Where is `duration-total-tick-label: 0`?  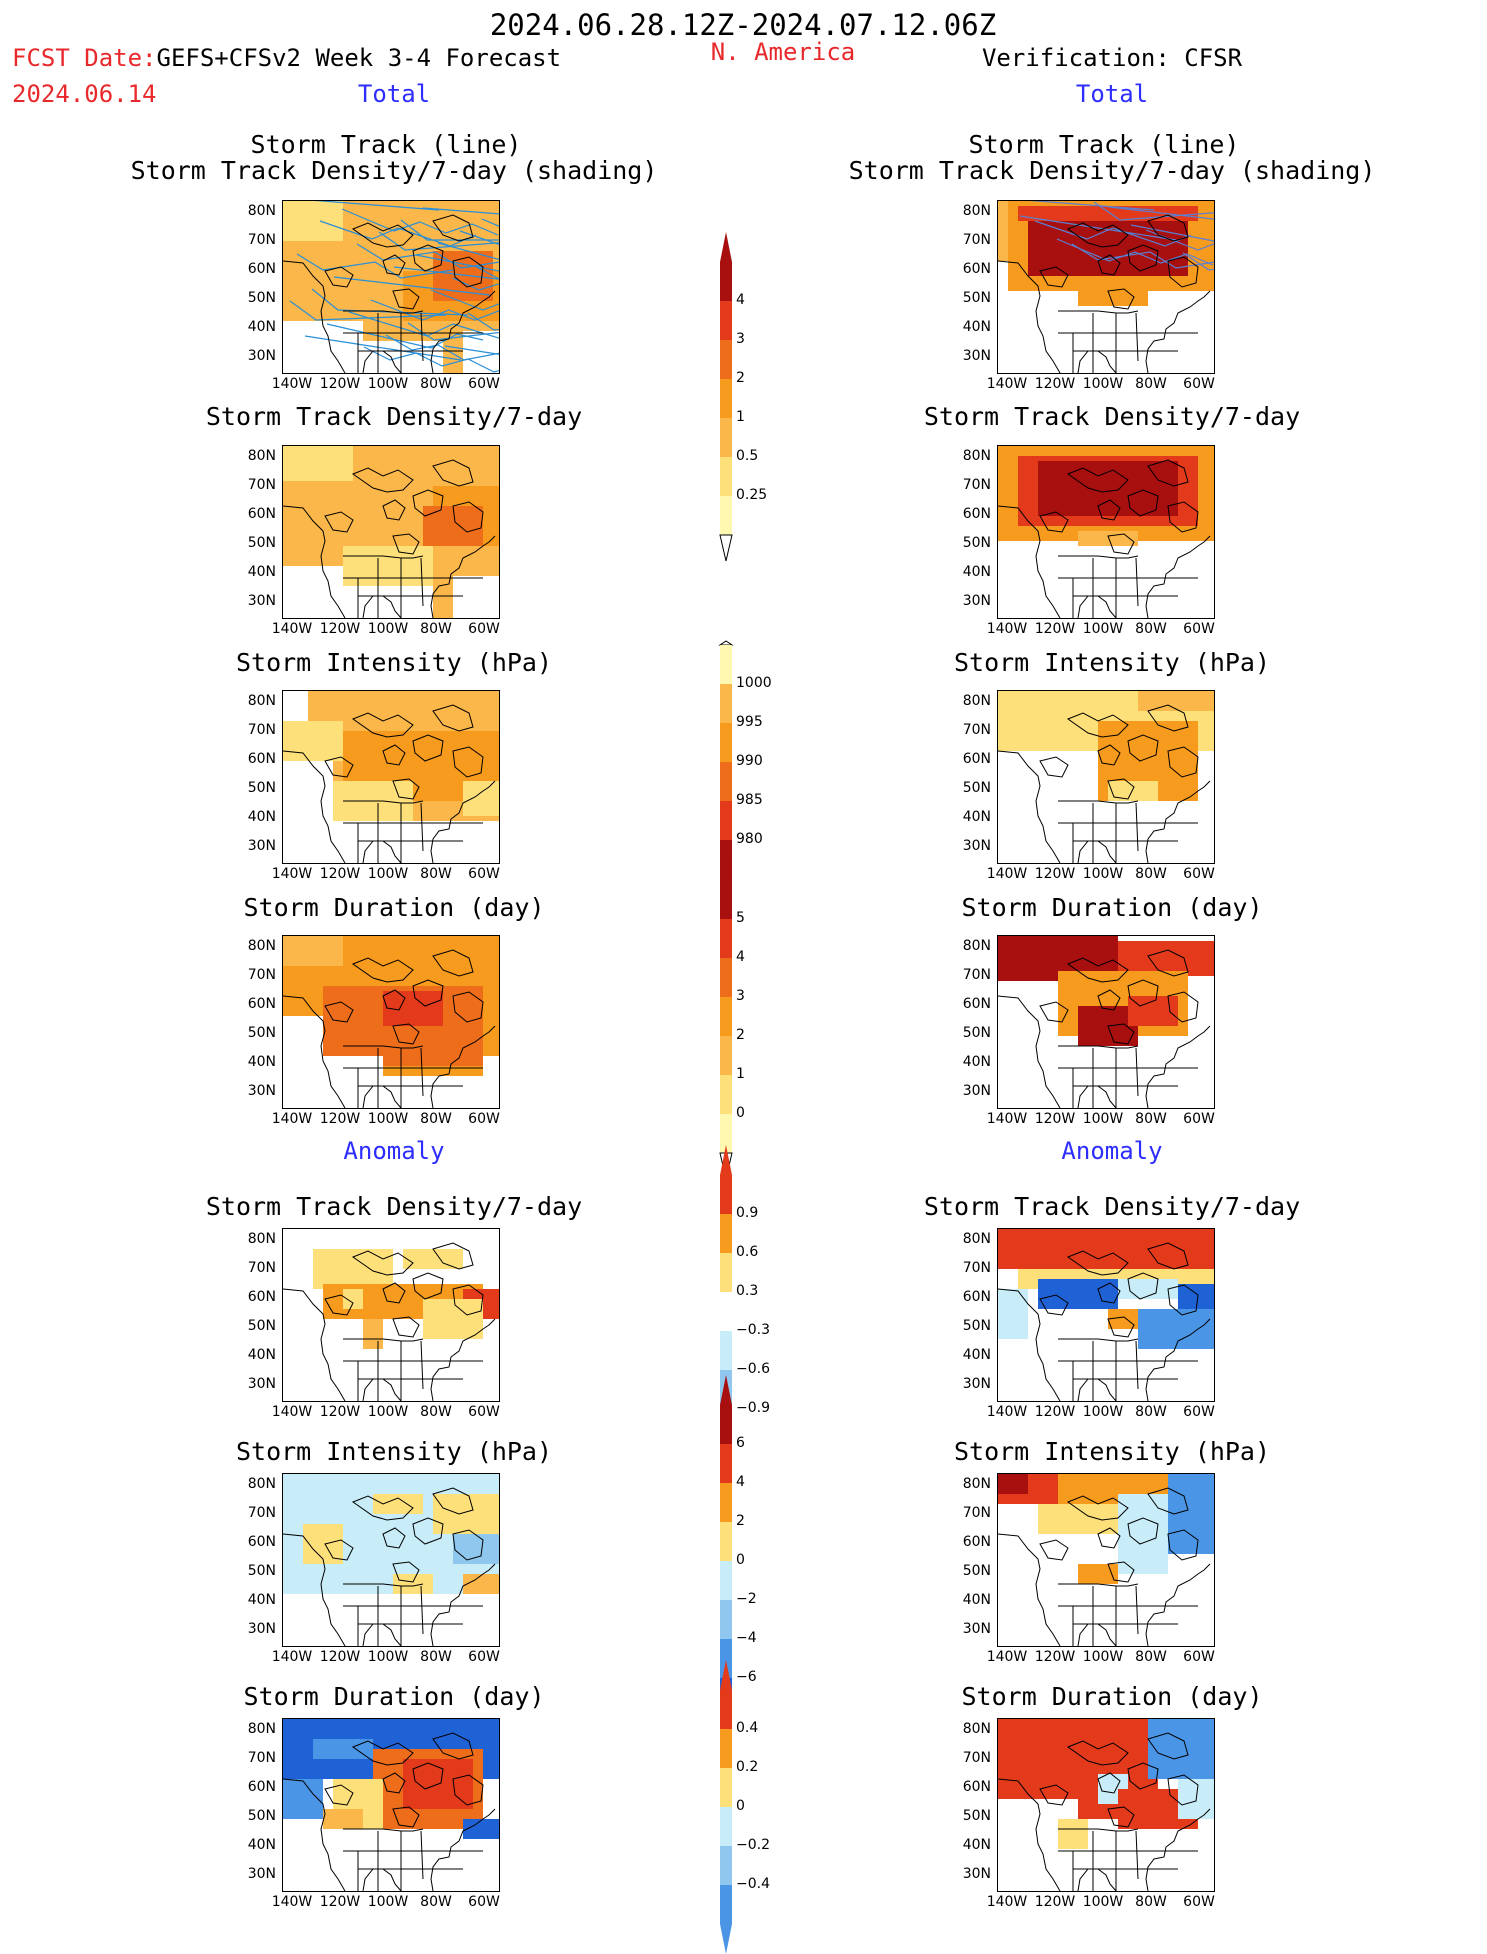
duration-total-tick-label: 0 is located at coordinates (740, 1113).